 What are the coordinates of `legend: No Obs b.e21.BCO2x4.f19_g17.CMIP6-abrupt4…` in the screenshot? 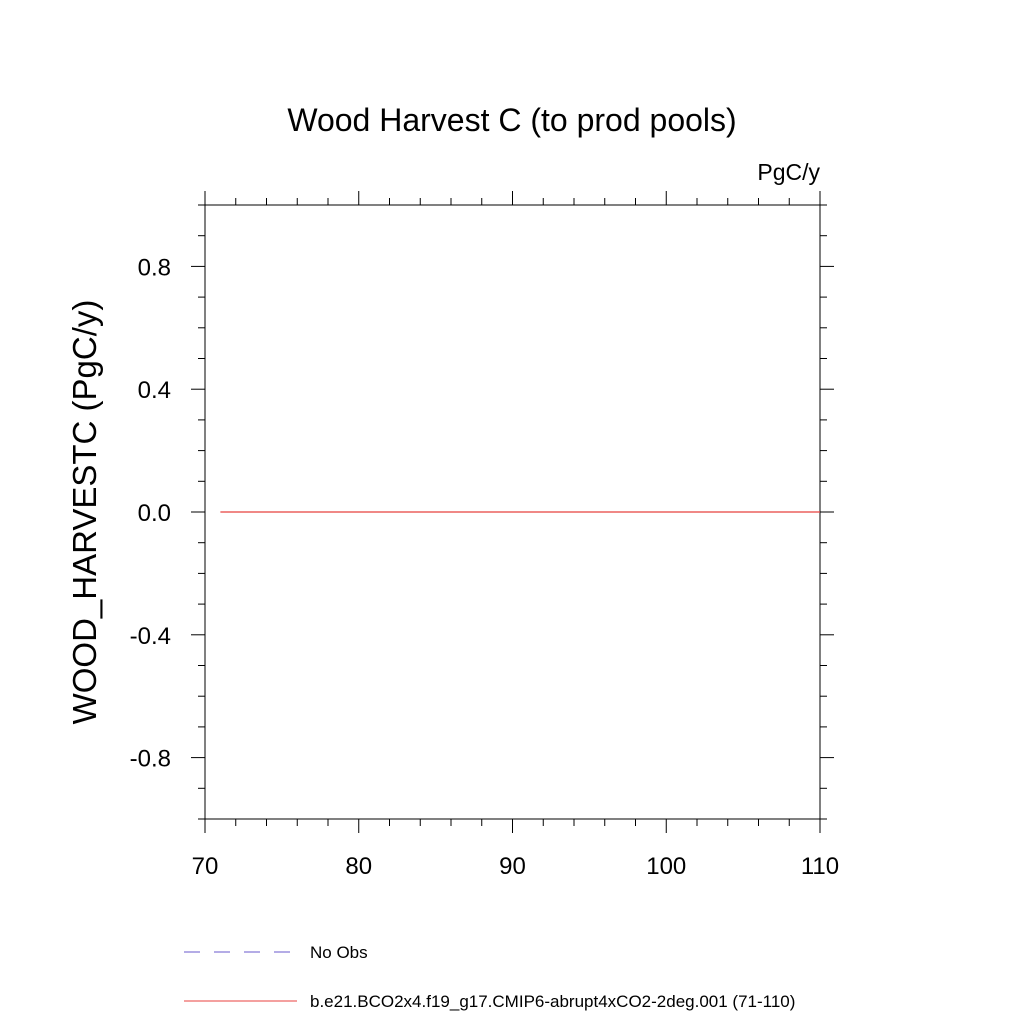 It's located at (489, 977).